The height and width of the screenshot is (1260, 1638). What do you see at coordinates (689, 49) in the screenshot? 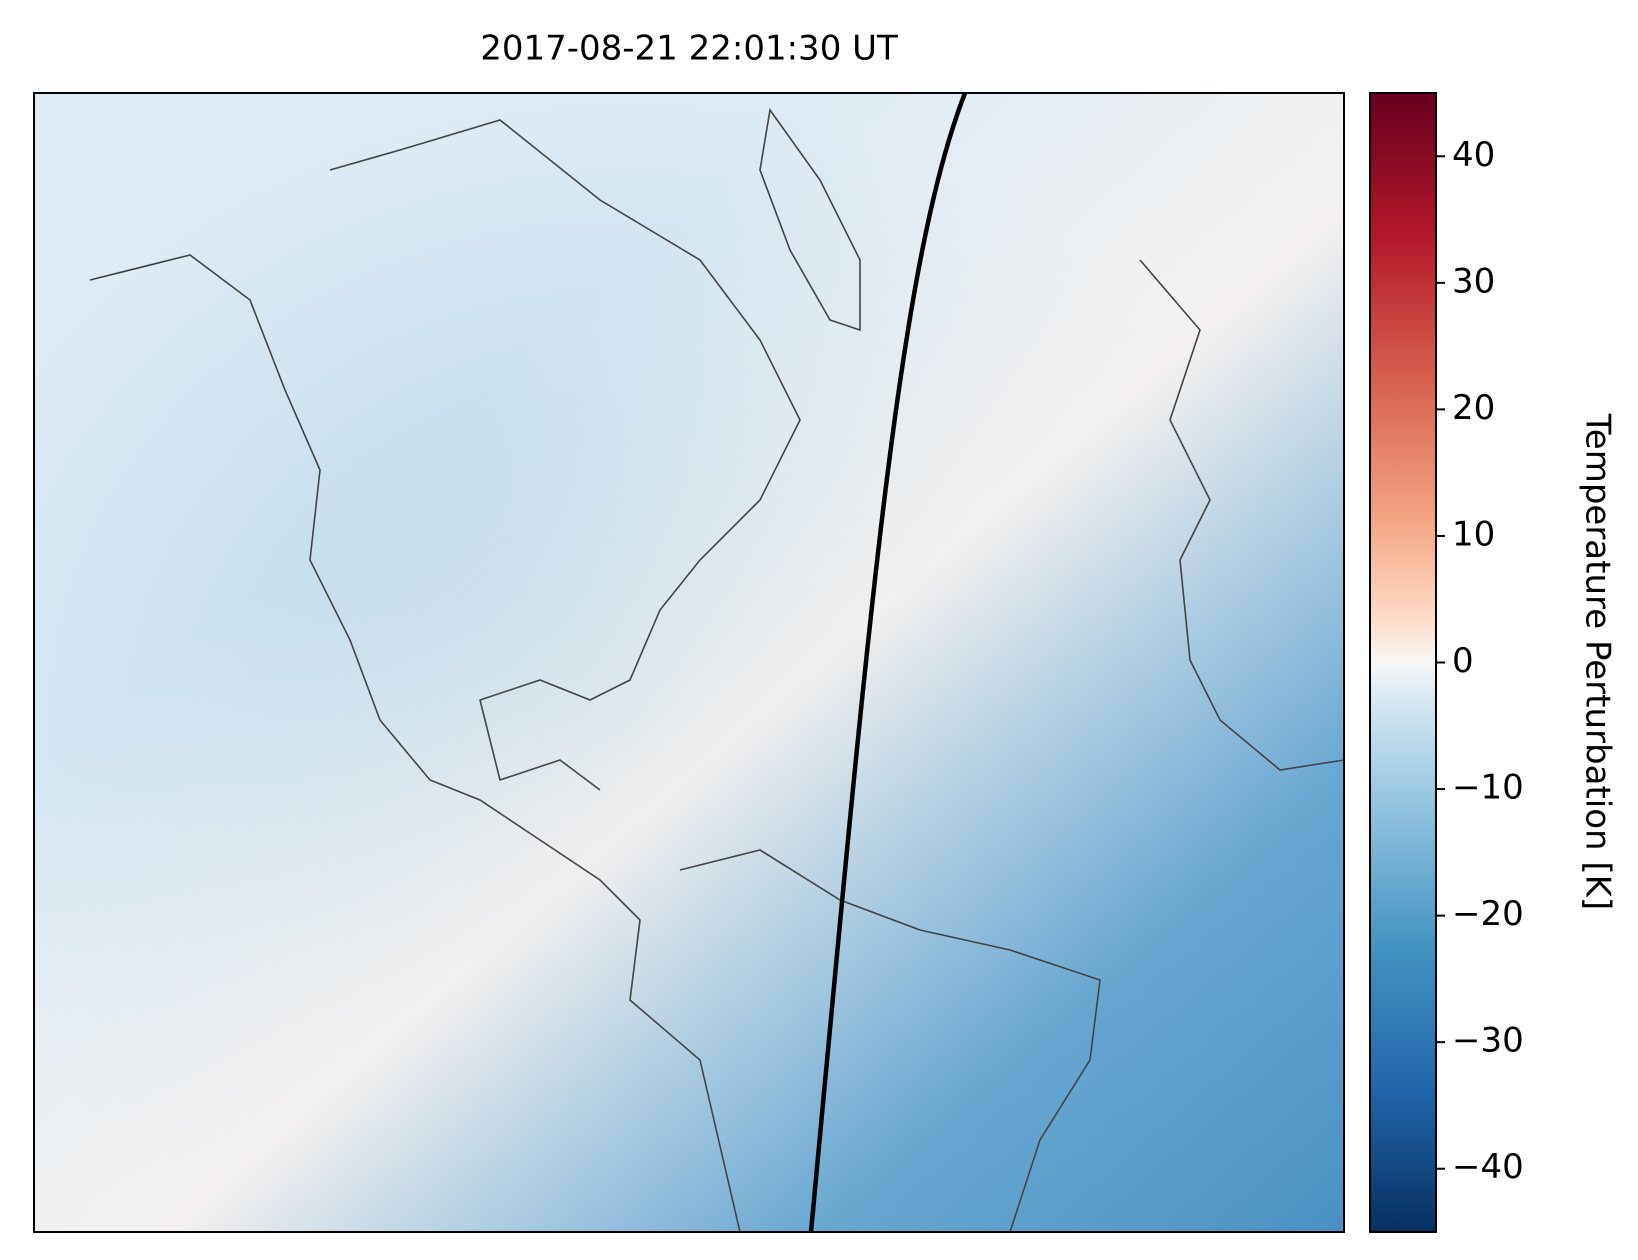
I see `chart-title: 2017-08-21 22:01:30 UT` at bounding box center [689, 49].